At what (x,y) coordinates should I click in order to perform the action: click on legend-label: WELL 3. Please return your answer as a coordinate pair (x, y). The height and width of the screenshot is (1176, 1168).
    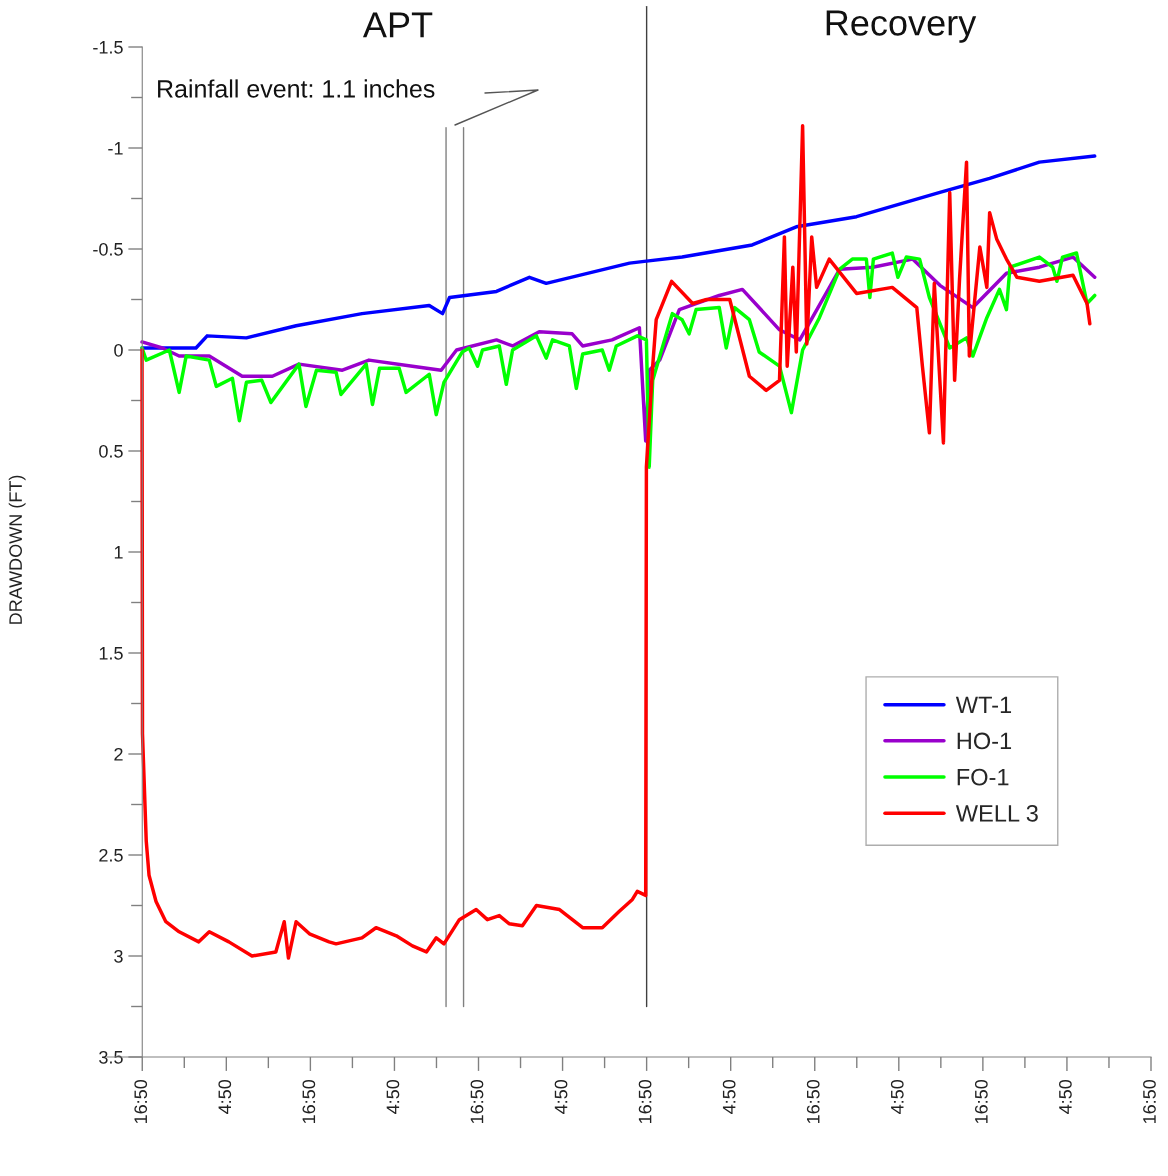
    Looking at the image, I should click on (996, 813).